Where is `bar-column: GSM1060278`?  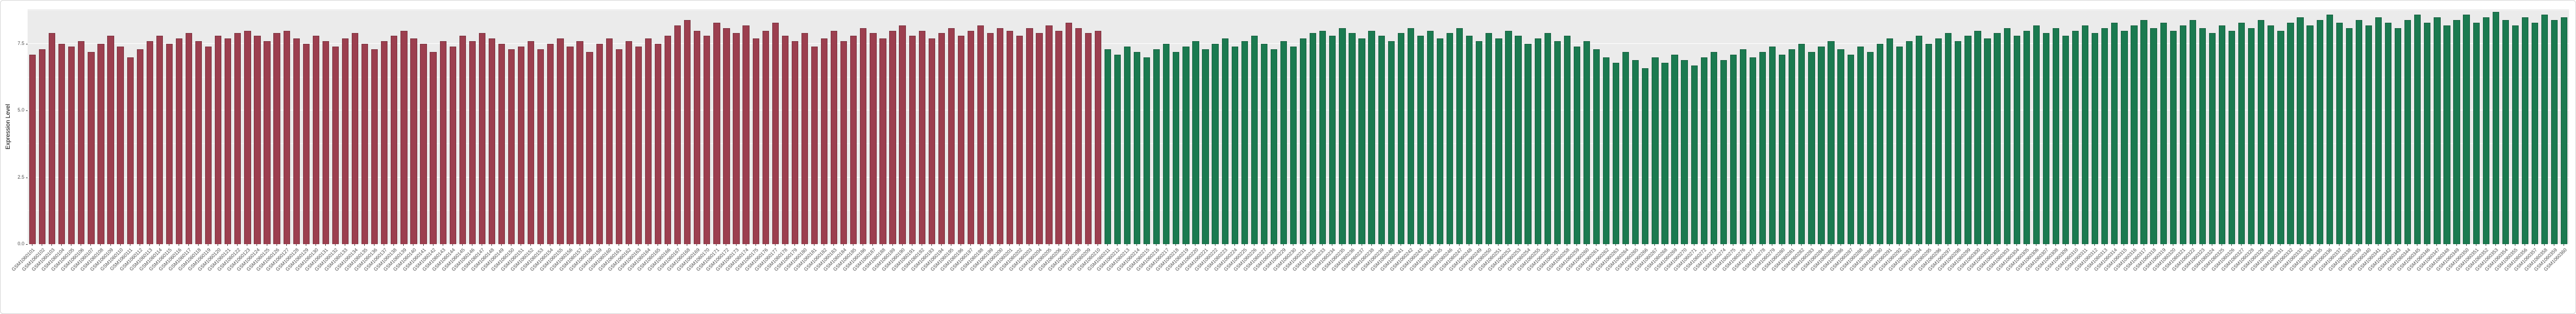 bar-column: GSM1060278 is located at coordinates (1754, 157).